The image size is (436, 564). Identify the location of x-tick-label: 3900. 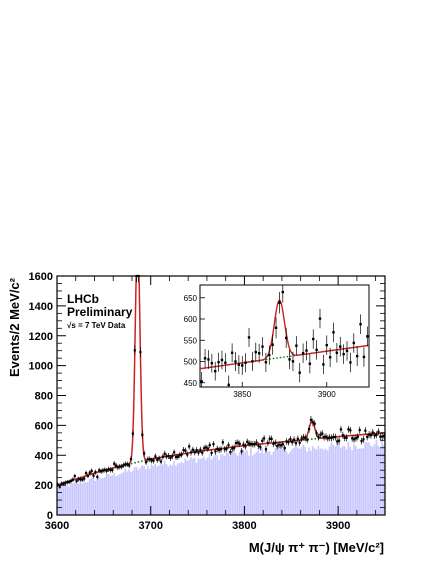
(338, 526).